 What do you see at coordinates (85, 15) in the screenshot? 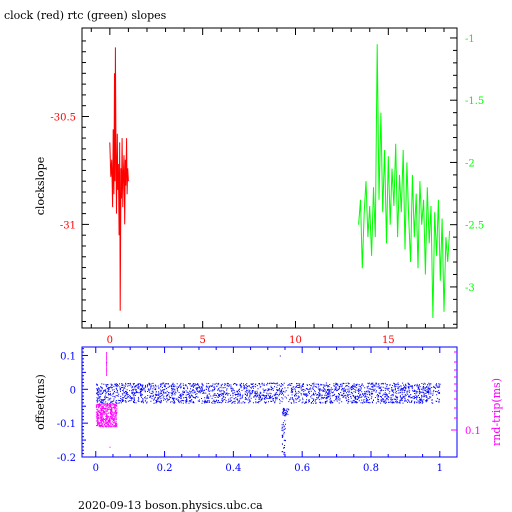
I see `chart-title: clock (red) rtc (green) slopes` at bounding box center [85, 15].